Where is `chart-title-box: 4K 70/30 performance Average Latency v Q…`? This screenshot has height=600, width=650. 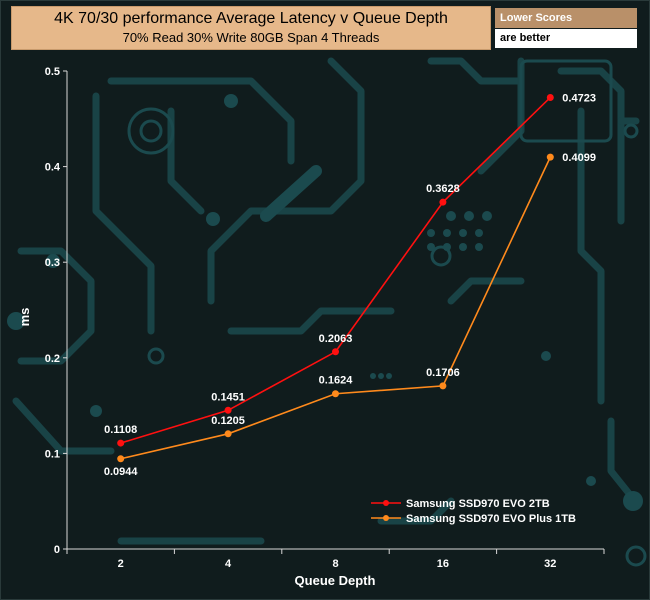
chart-title-box: 4K 70/30 performance Average Latency v Q… is located at coordinates (251, 28).